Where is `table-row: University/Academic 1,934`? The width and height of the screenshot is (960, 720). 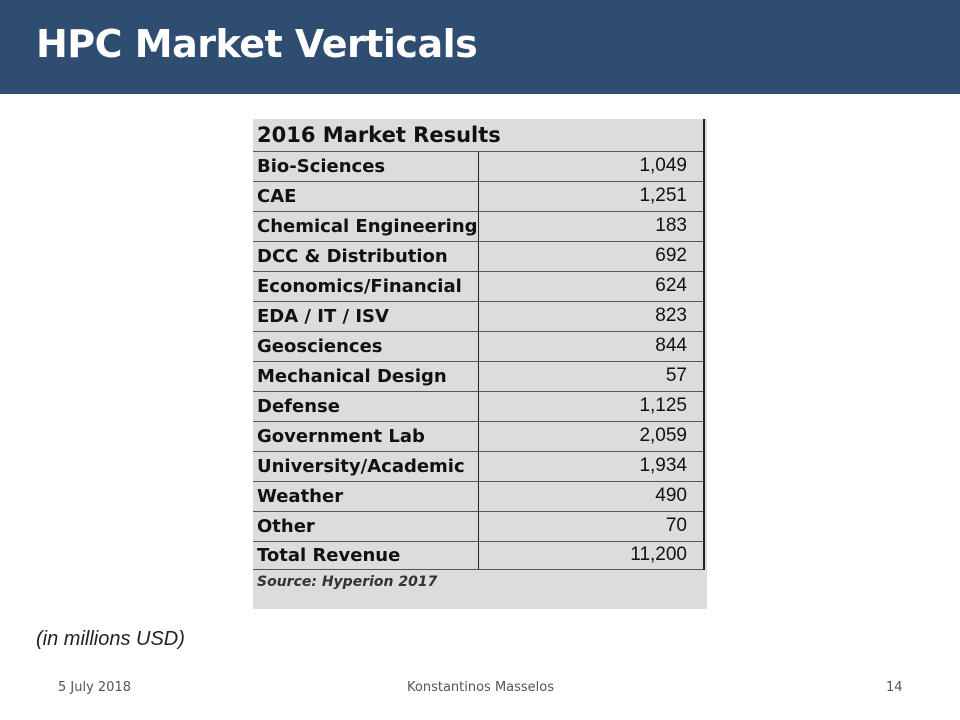 table-row: University/Academic 1,934 is located at coordinates (479, 466).